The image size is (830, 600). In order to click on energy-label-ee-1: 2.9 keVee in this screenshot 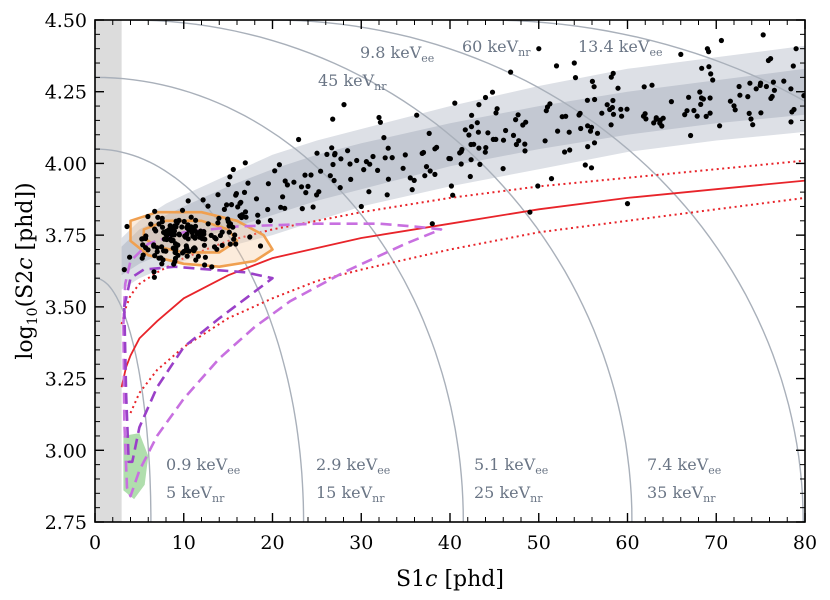, I will do `click(353, 466)`.